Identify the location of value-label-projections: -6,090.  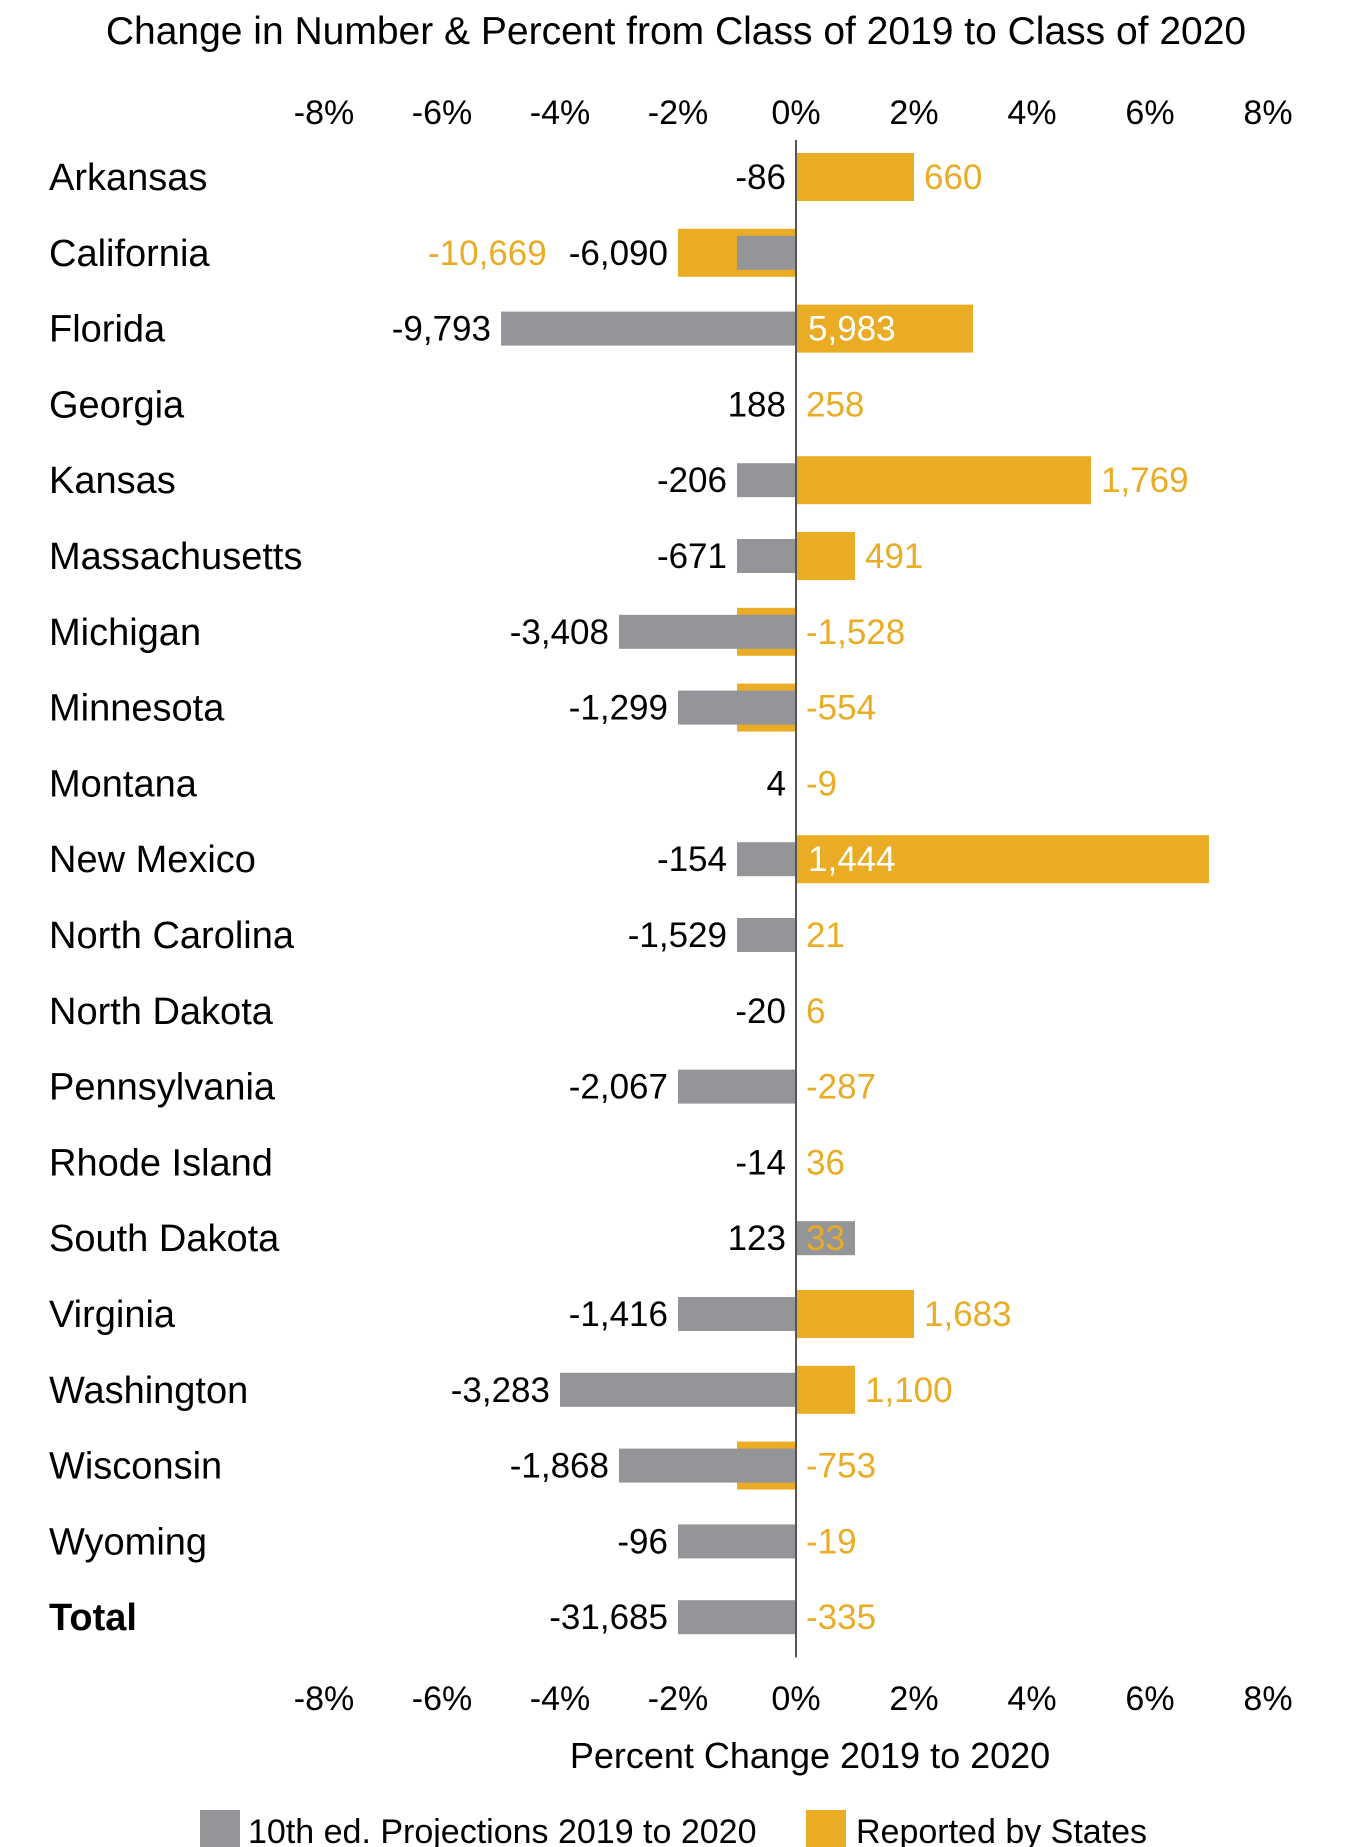
(618, 253).